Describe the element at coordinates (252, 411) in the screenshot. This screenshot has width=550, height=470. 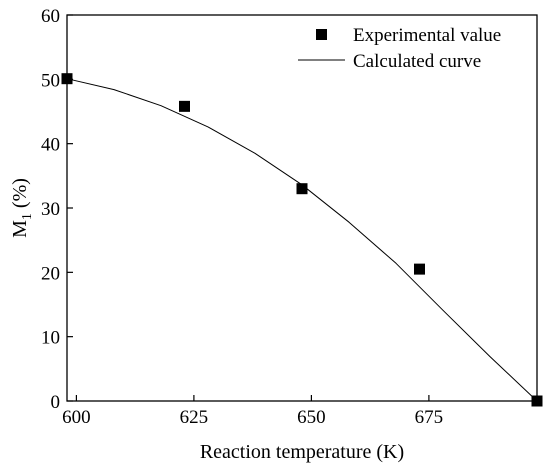
I see `x-axis-ticks: 600 625 650 675` at that location.